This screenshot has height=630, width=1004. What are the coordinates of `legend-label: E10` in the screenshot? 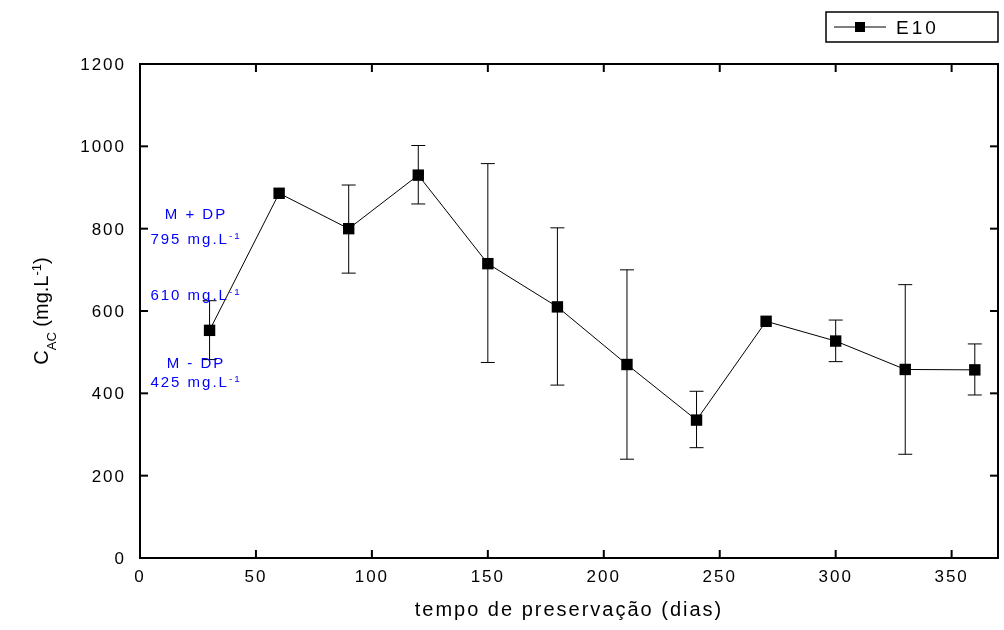 It's located at (917, 27).